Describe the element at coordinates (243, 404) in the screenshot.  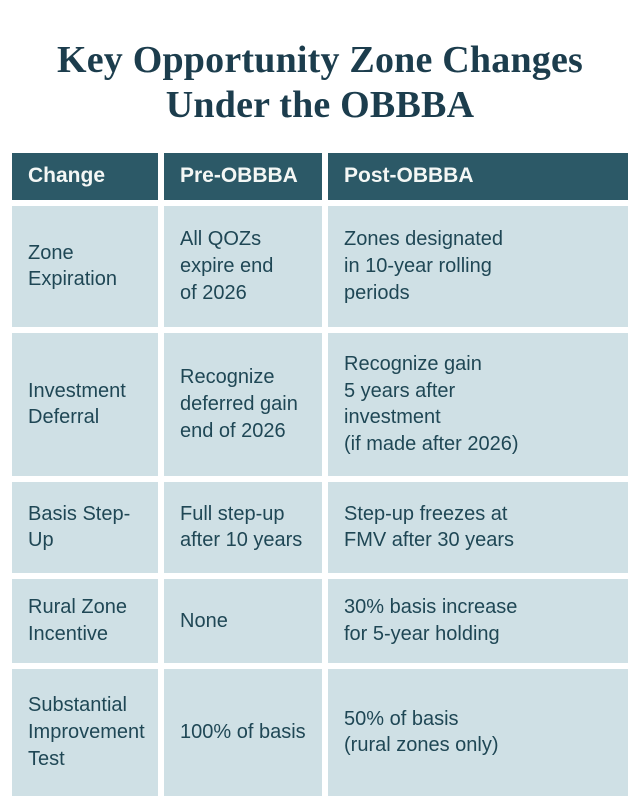
I see `table-cell-row2-pre: Recognize deferred gain end of 2026` at that location.